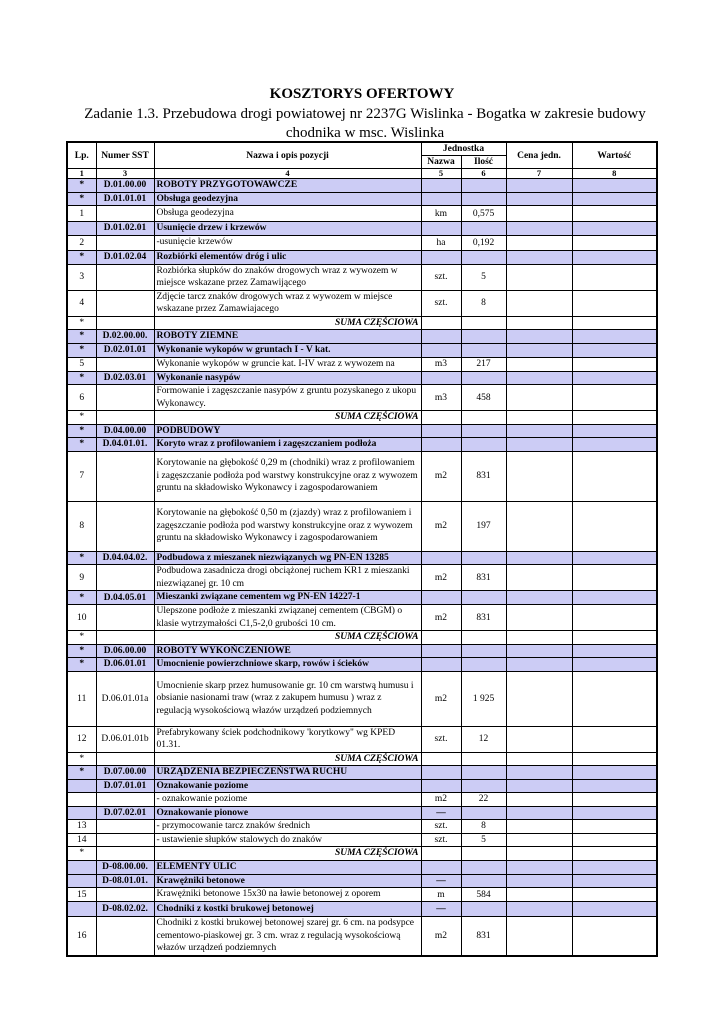 The width and height of the screenshot is (724, 1024). What do you see at coordinates (81, 155) in the screenshot?
I see `header-lp: Lp.` at bounding box center [81, 155].